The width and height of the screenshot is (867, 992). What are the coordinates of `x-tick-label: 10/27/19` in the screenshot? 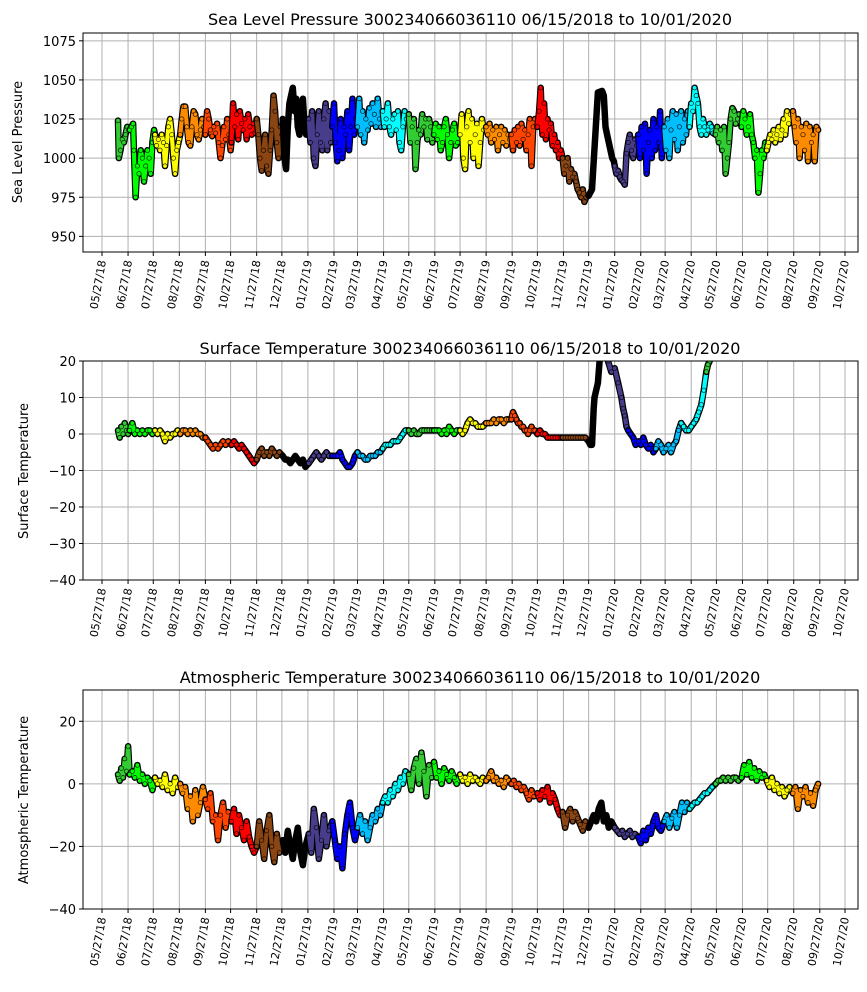 It's located at (533, 284).